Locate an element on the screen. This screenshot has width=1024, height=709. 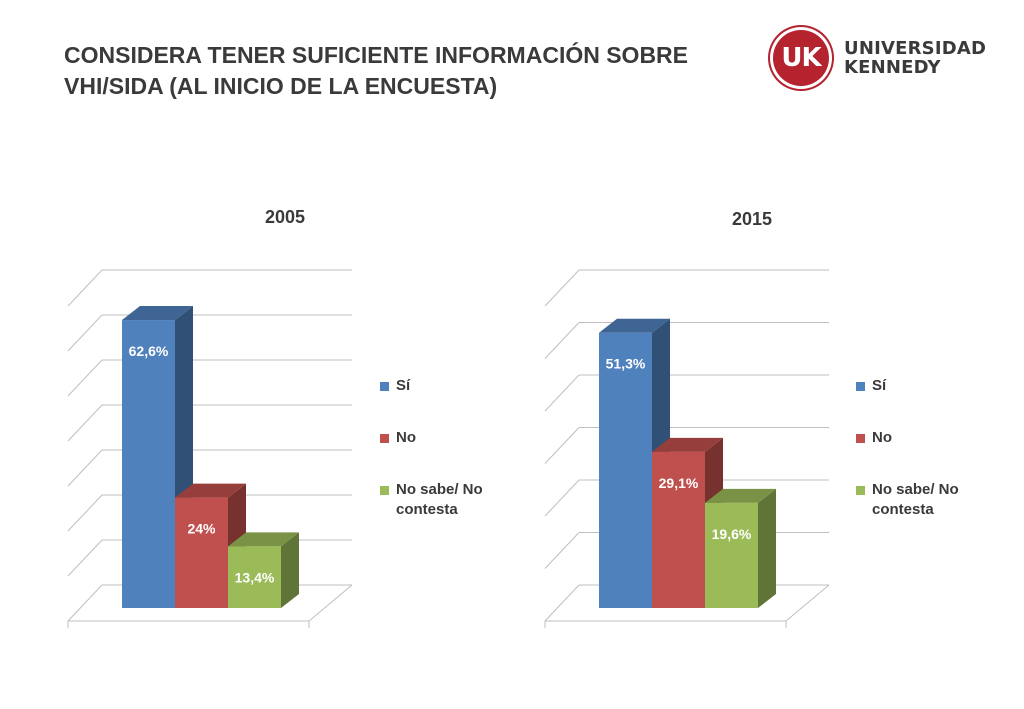
data-label-no-sabe: 19,6% is located at coordinates (732, 534).